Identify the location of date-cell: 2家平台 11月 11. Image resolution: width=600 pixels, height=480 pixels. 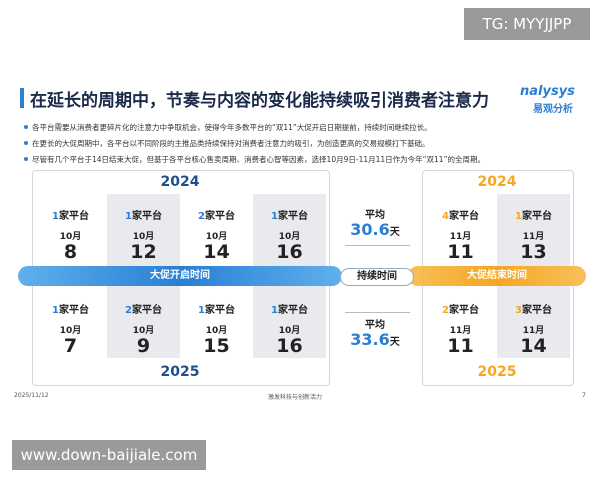
(460, 327).